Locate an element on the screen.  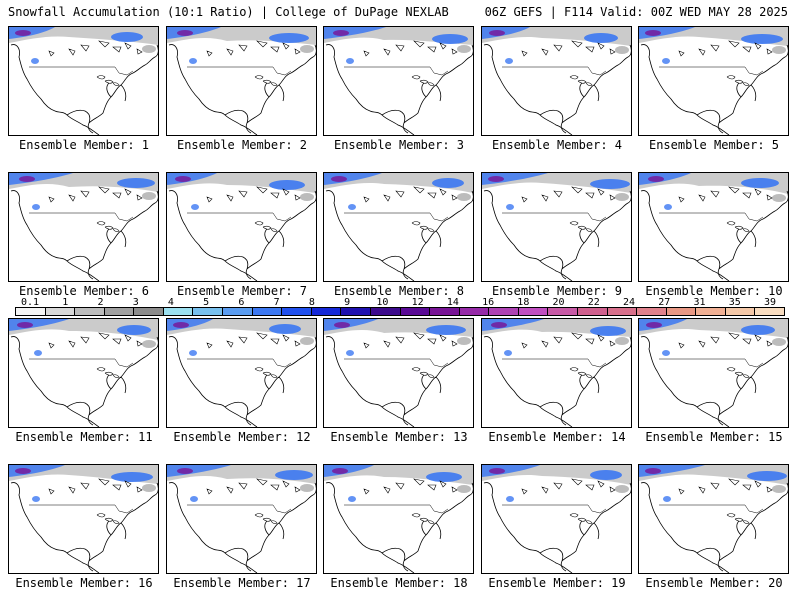
colorbar-tick-label: 27 is located at coordinates (664, 302).